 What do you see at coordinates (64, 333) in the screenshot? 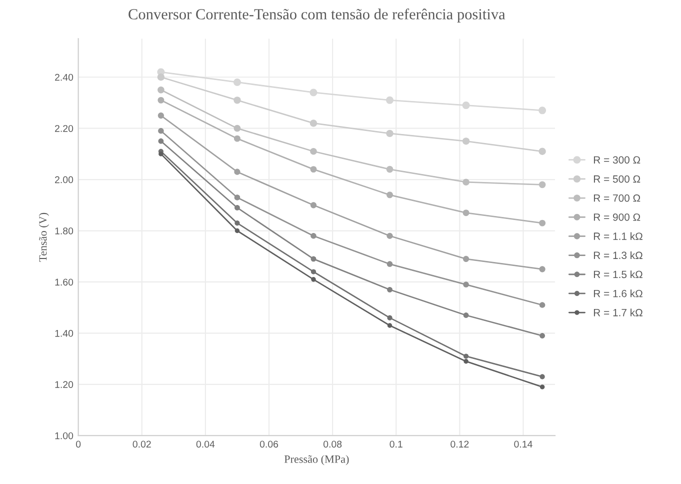
I see `y-tick-label: 1.40` at bounding box center [64, 333].